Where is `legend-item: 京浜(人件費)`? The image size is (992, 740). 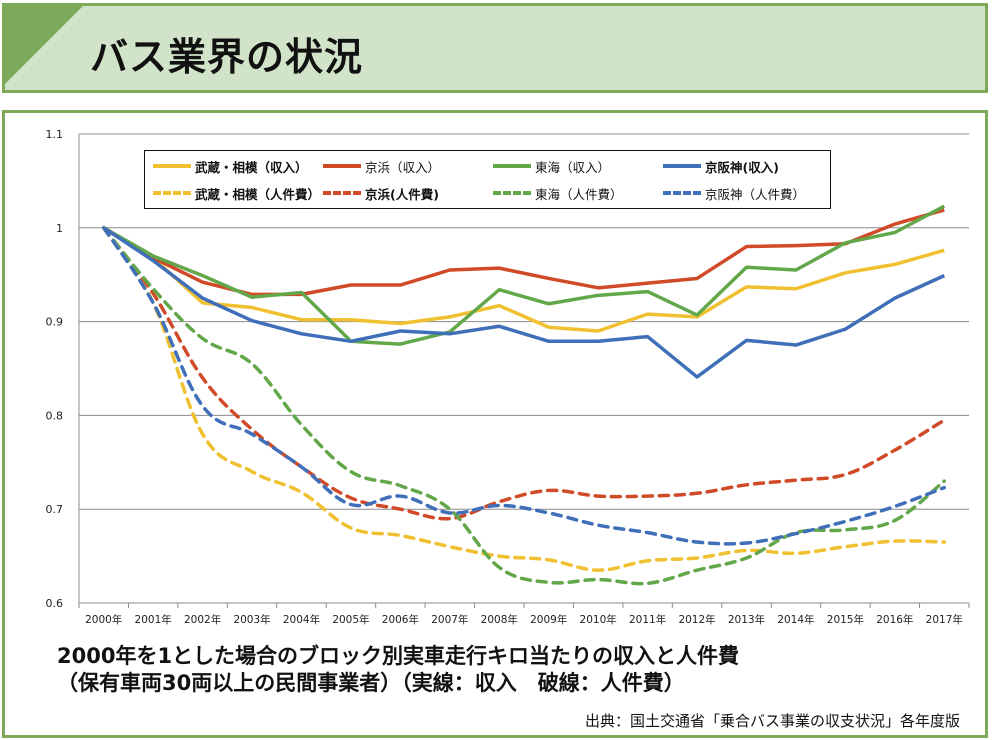
legend-item: 京浜(人件費) is located at coordinates (381, 193).